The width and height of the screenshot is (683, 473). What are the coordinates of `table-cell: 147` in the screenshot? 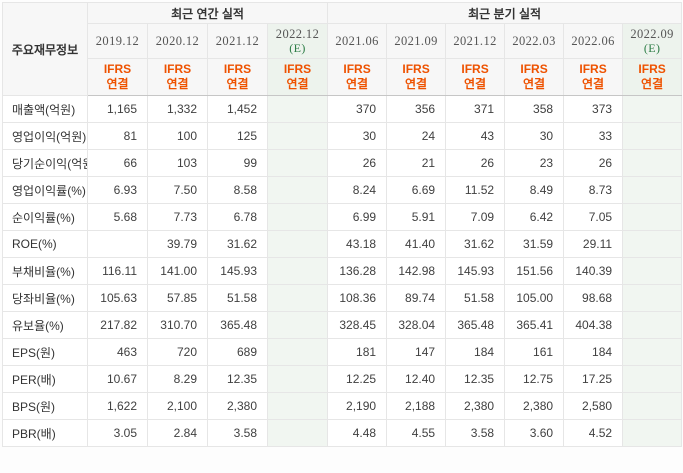 It's located at (416, 352).